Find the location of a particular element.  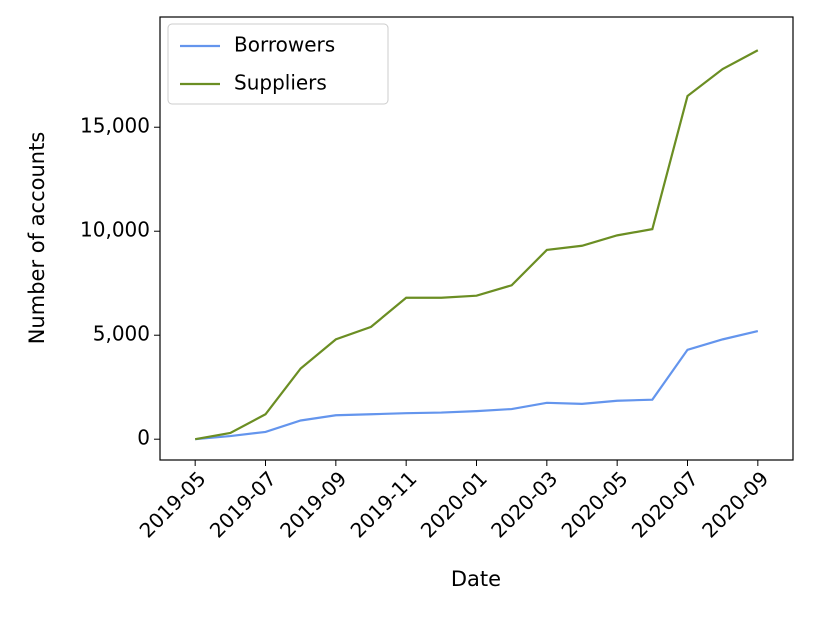

y-tick-label: 15,000 is located at coordinates (115, 126).